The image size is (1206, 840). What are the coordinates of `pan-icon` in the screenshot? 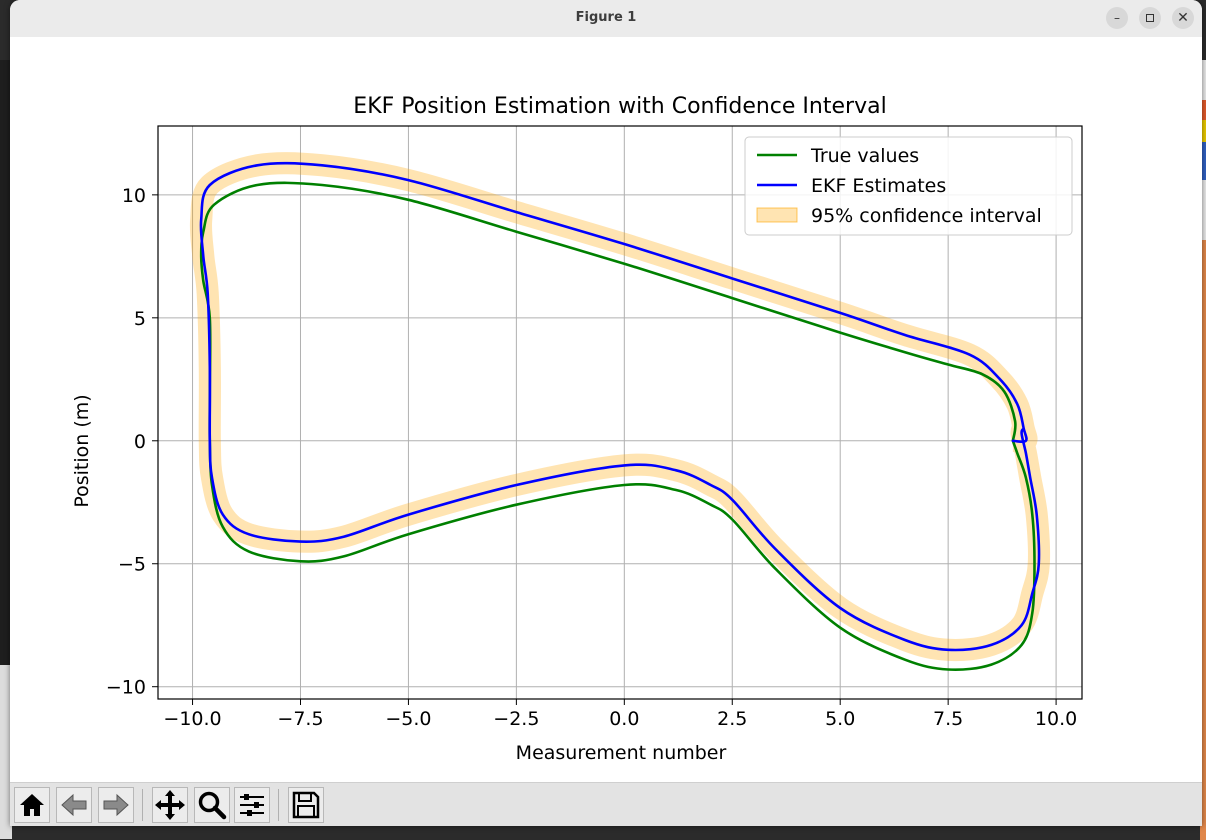 It's located at (170, 805).